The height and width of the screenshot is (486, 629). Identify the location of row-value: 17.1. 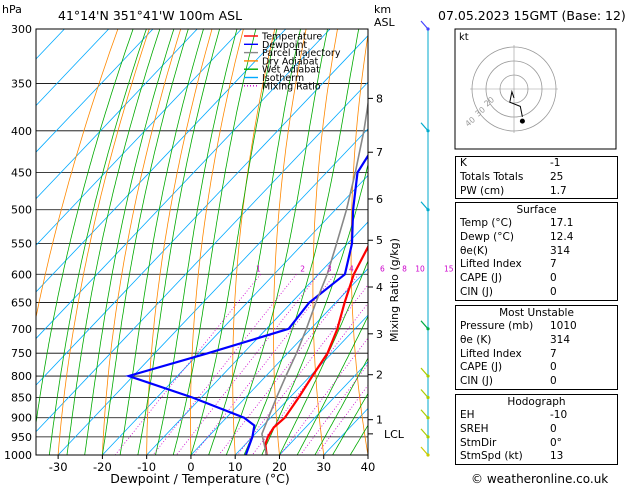
(562, 223).